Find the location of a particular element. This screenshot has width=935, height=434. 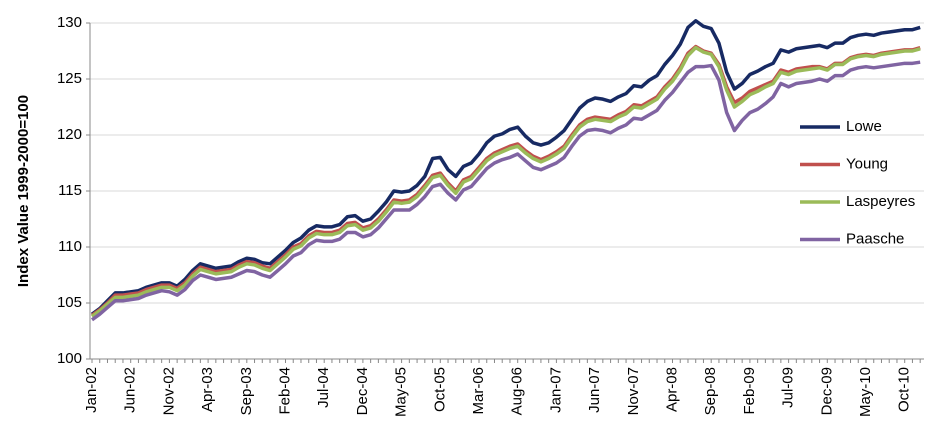

x-tick-label: Mar-06 is located at coordinates (478, 391).